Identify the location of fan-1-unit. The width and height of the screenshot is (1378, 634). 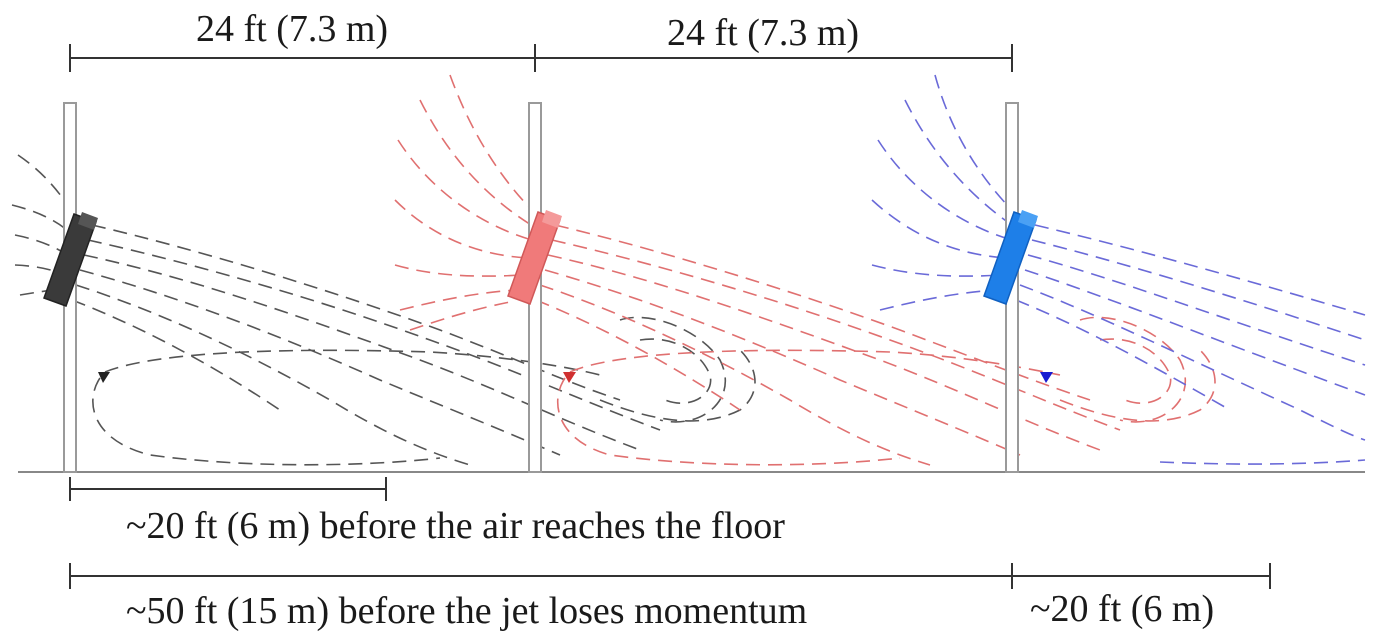
(70, 259).